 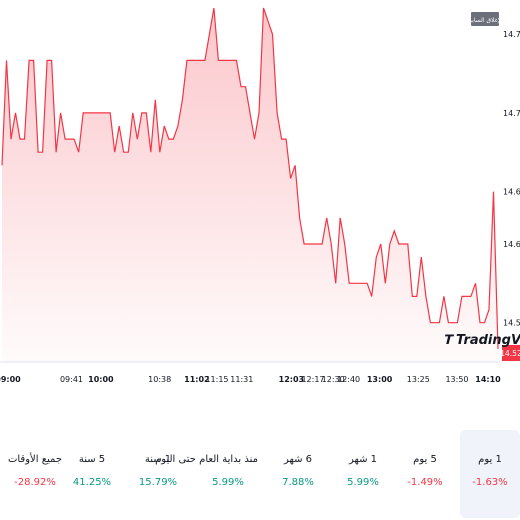 I want to click on period-label: جميع الأوقات, so click(x=35, y=459).